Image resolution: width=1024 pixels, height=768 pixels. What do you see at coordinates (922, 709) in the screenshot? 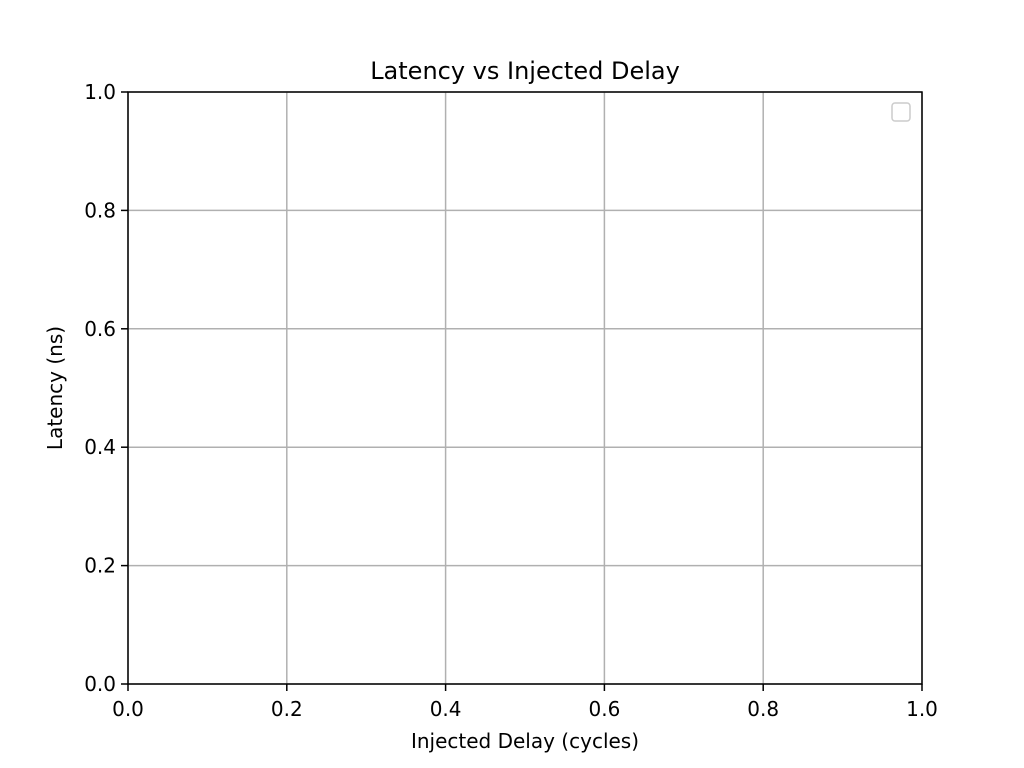
I see `x-tick-label: 1.0` at bounding box center [922, 709].